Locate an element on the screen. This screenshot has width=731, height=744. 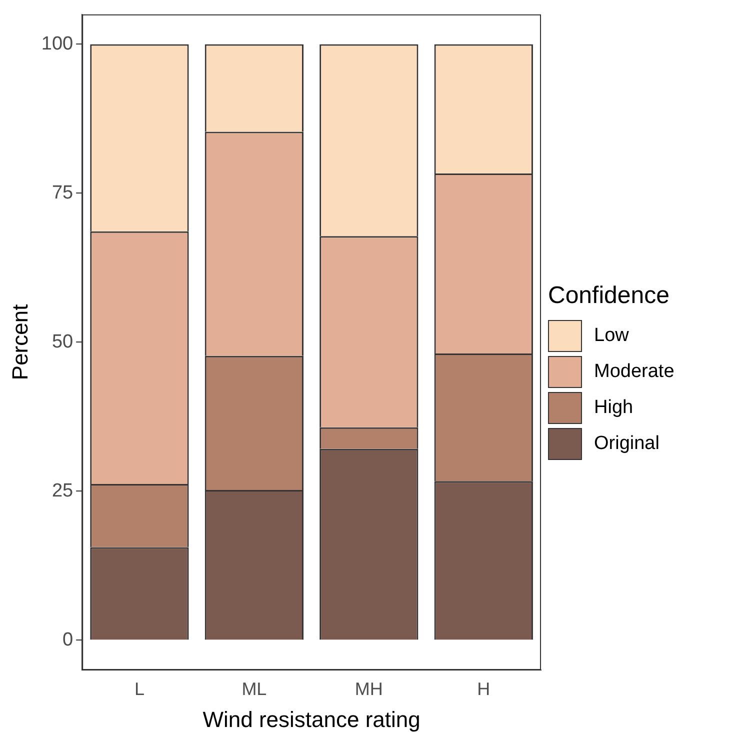
x-tick-label: MH is located at coordinates (368, 688).